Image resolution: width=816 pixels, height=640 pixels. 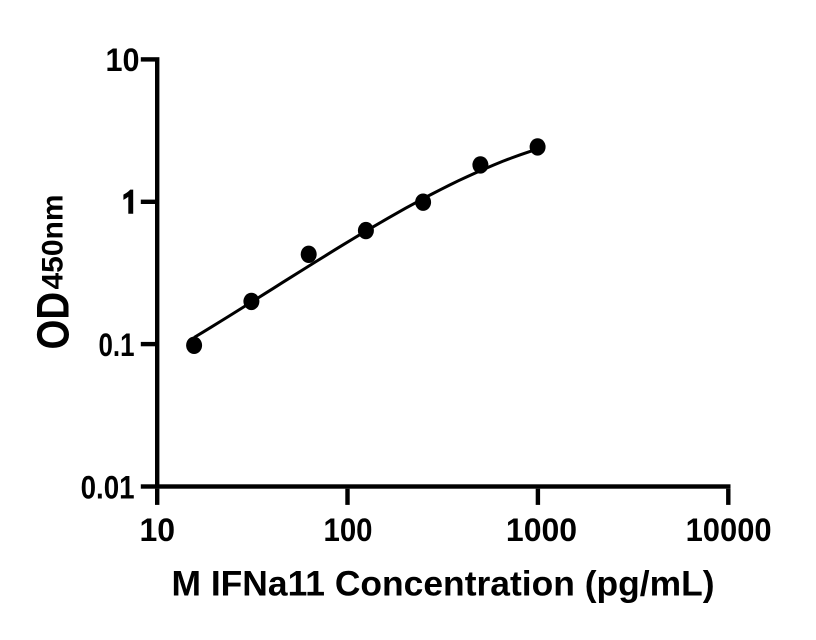 I want to click on svg-text: 1000, so click(x=541, y=530).